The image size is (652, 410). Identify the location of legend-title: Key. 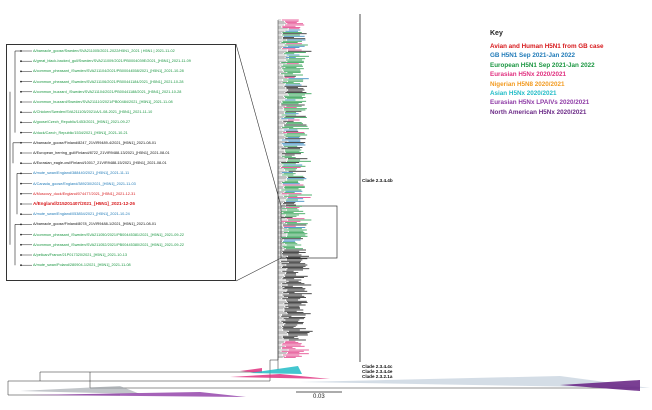
(496, 33).